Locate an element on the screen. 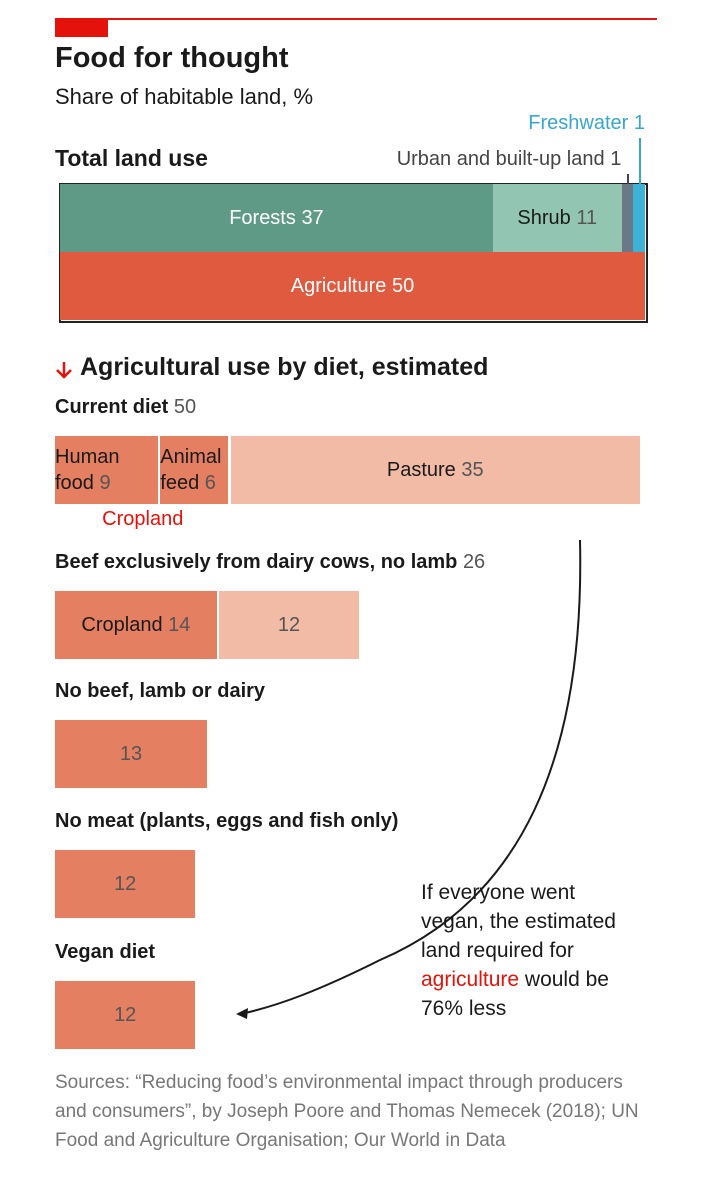 Image resolution: width=709 pixels, height=1200 pixels. bar-segment: Forests 37 is located at coordinates (276, 218).